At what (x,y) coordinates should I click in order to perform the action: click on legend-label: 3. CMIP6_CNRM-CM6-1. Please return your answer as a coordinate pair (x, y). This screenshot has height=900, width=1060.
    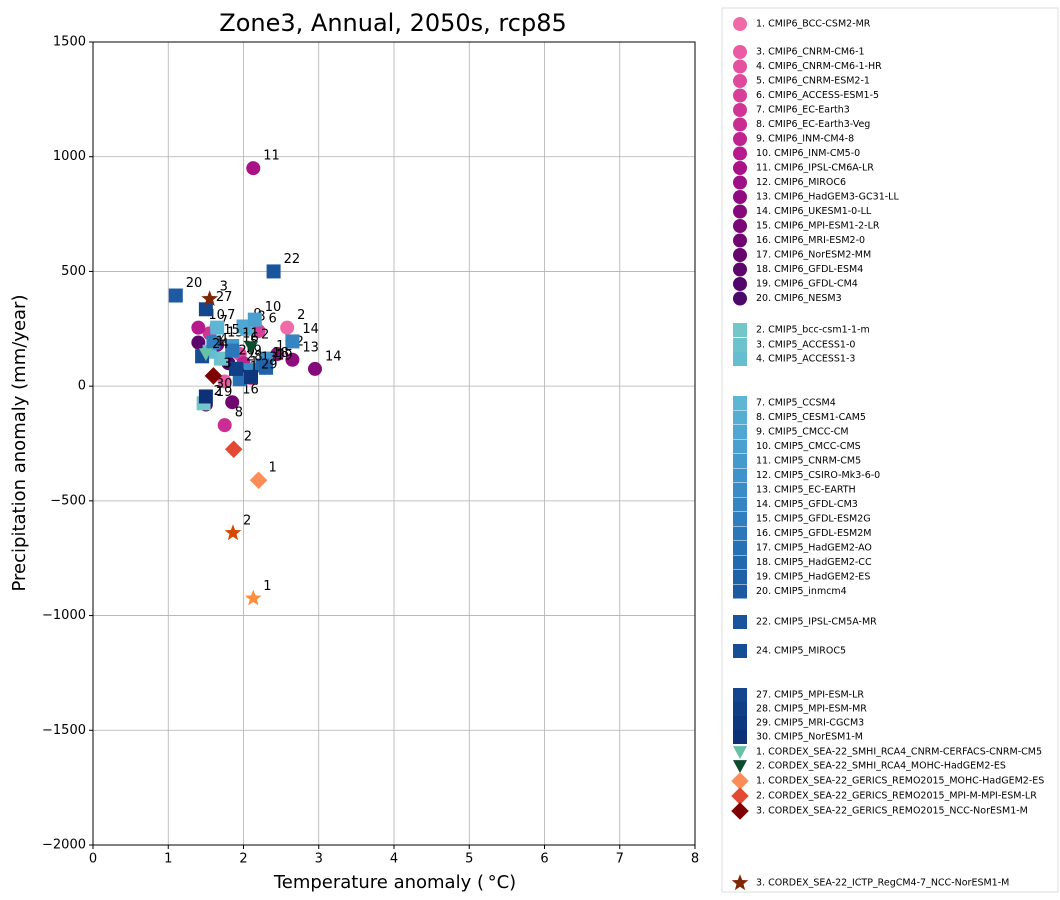
    Looking at the image, I should click on (810, 52).